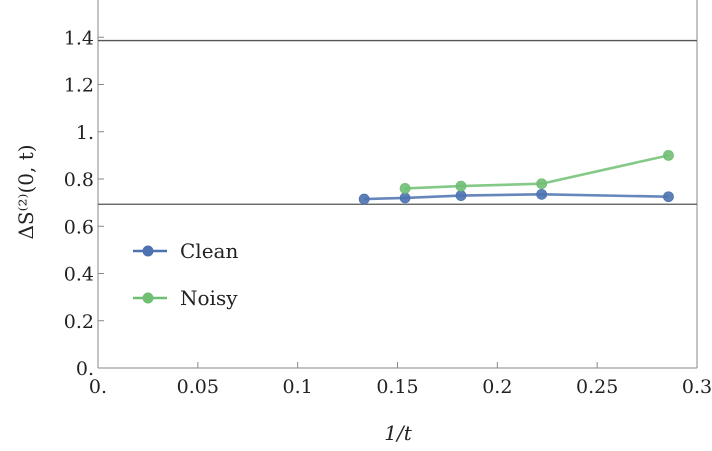  Describe the element at coordinates (697, 387) in the screenshot. I see `x-tick-label: 0.3` at that location.